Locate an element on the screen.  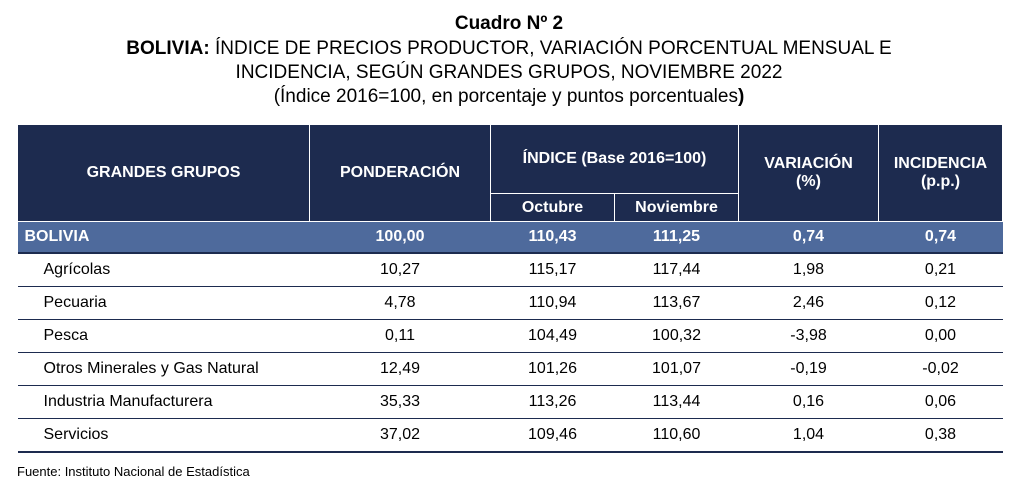
cell-incidencia: 0,00 is located at coordinates (940, 336).